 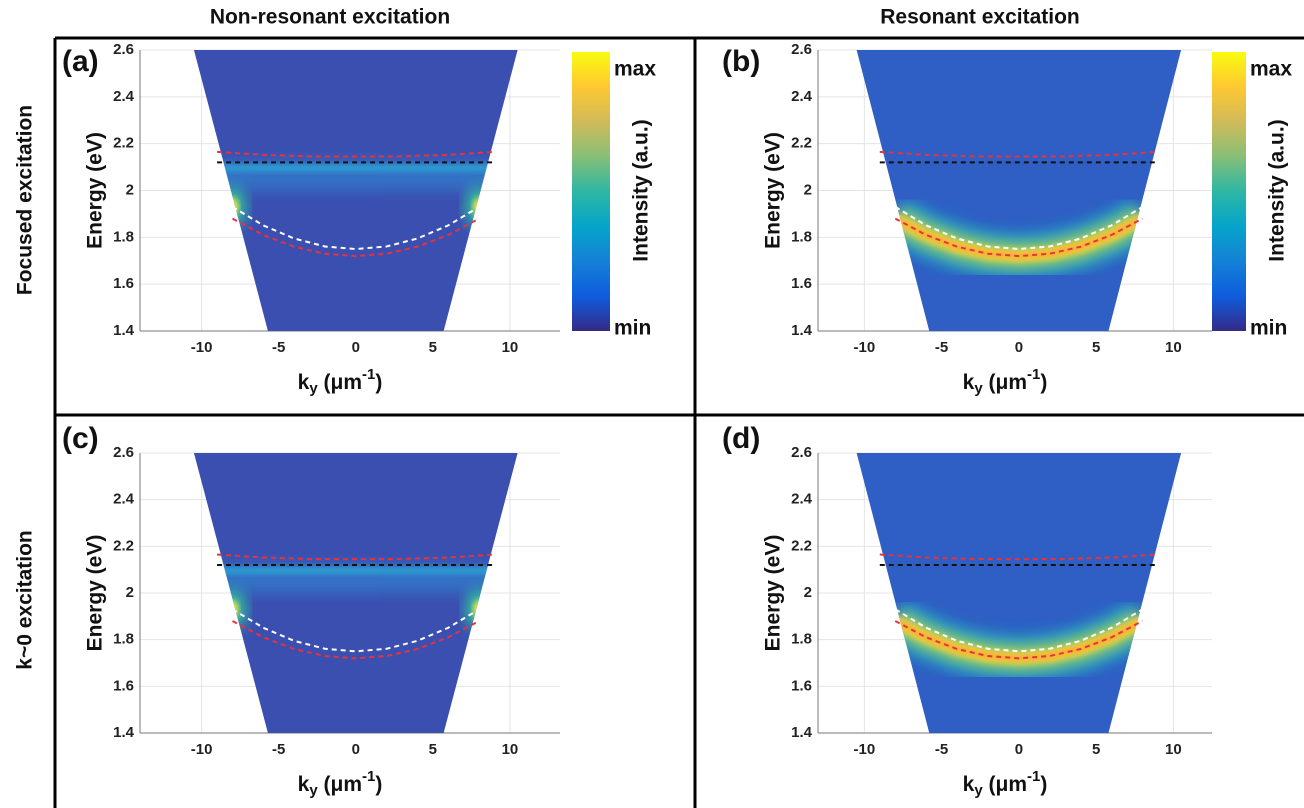 I want to click on panel-label: (a), so click(x=80, y=61).